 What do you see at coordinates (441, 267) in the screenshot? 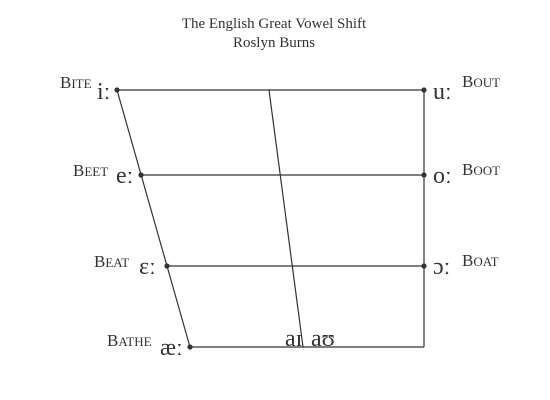
I see `boat-symbol: ɔː` at bounding box center [441, 267].